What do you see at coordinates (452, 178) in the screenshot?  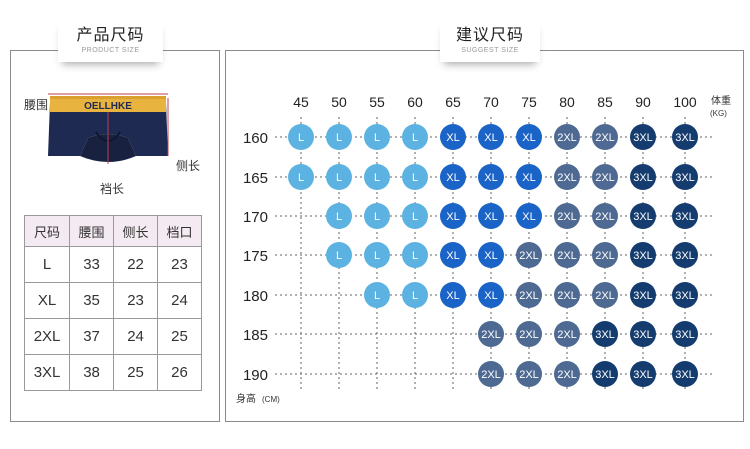 I see `size-bubble-label: XL` at bounding box center [452, 178].